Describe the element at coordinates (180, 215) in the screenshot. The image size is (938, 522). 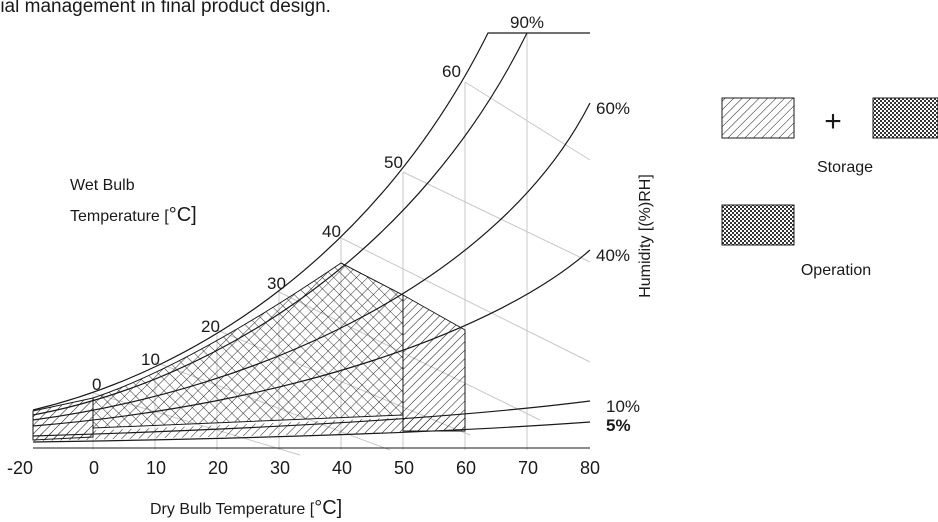
I see `wet-bulb-title-unit: °C` at that location.